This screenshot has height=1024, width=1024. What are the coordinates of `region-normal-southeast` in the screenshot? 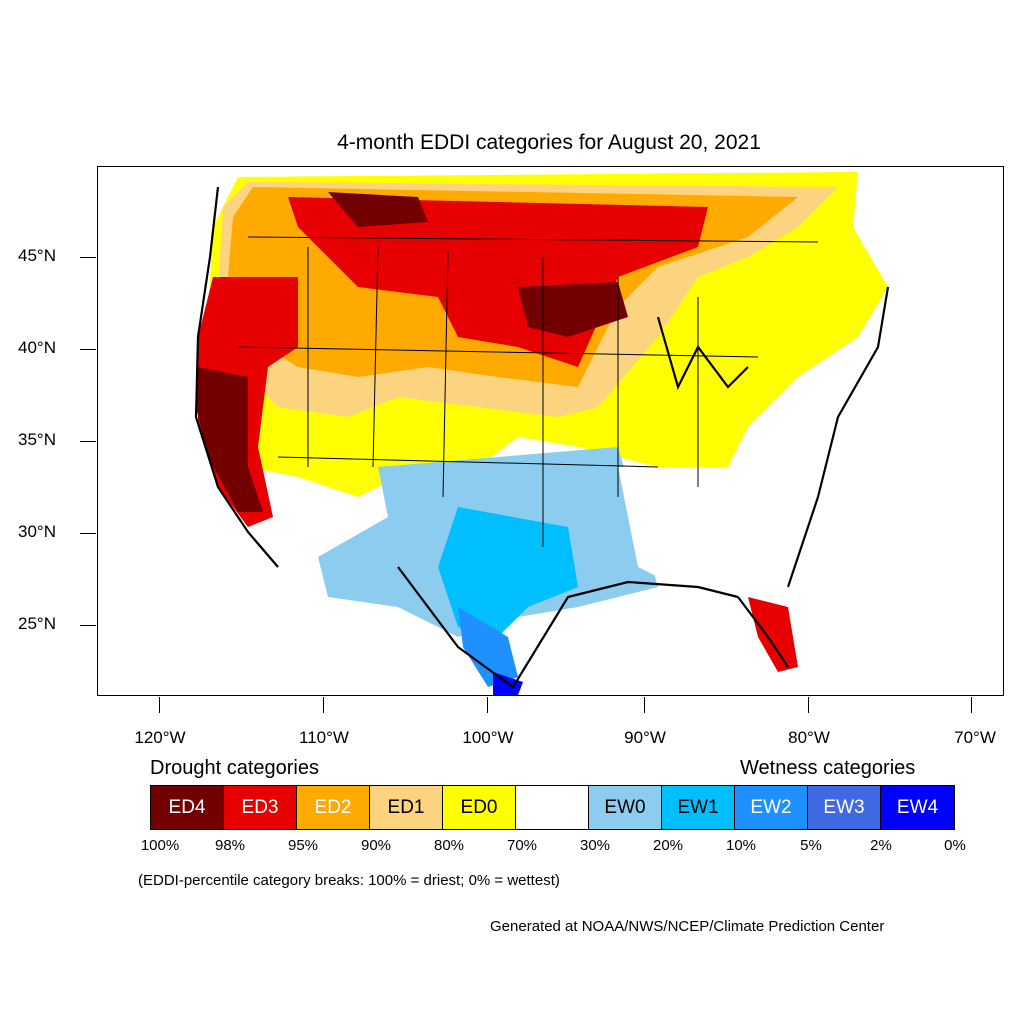 It's located at (718, 532).